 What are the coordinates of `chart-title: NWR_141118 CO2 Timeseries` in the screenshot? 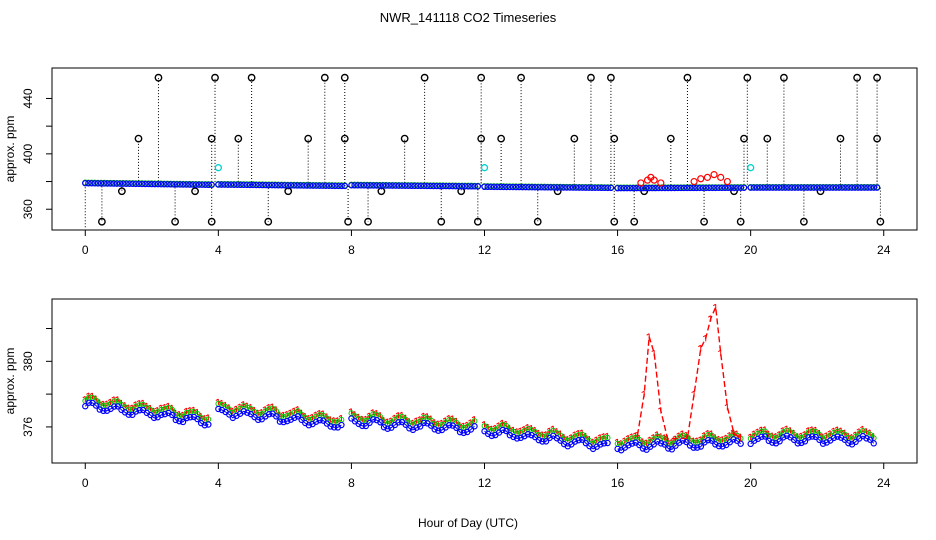 It's located at (468, 17).